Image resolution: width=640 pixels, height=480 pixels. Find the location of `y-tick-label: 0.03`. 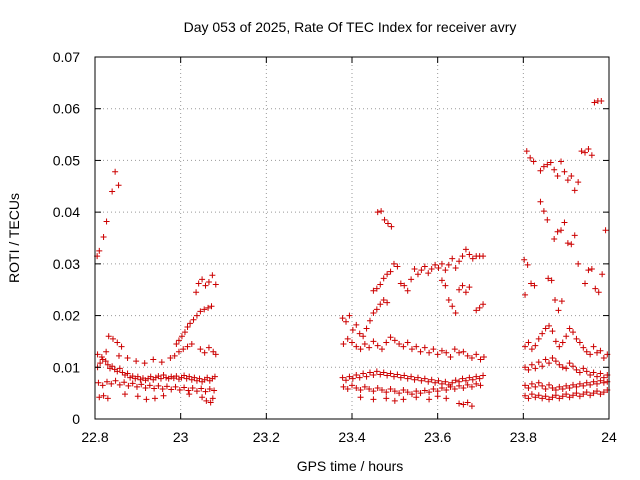

y-tick-label: 0.03 is located at coordinates (66, 264).